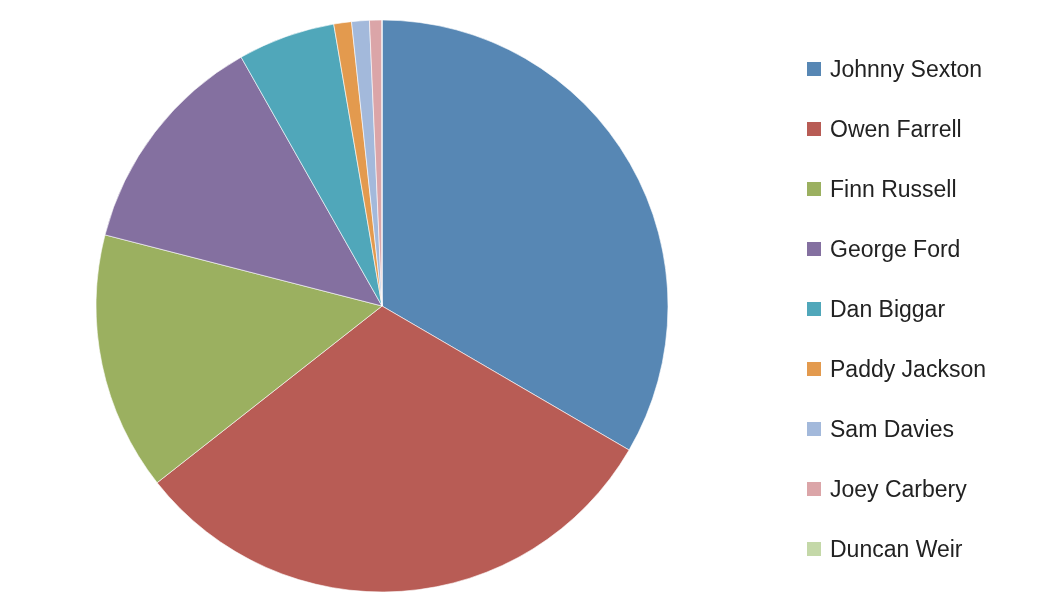 The width and height of the screenshot is (1040, 616). What do you see at coordinates (899, 489) in the screenshot?
I see `legend-label: Joey Carbery` at bounding box center [899, 489].